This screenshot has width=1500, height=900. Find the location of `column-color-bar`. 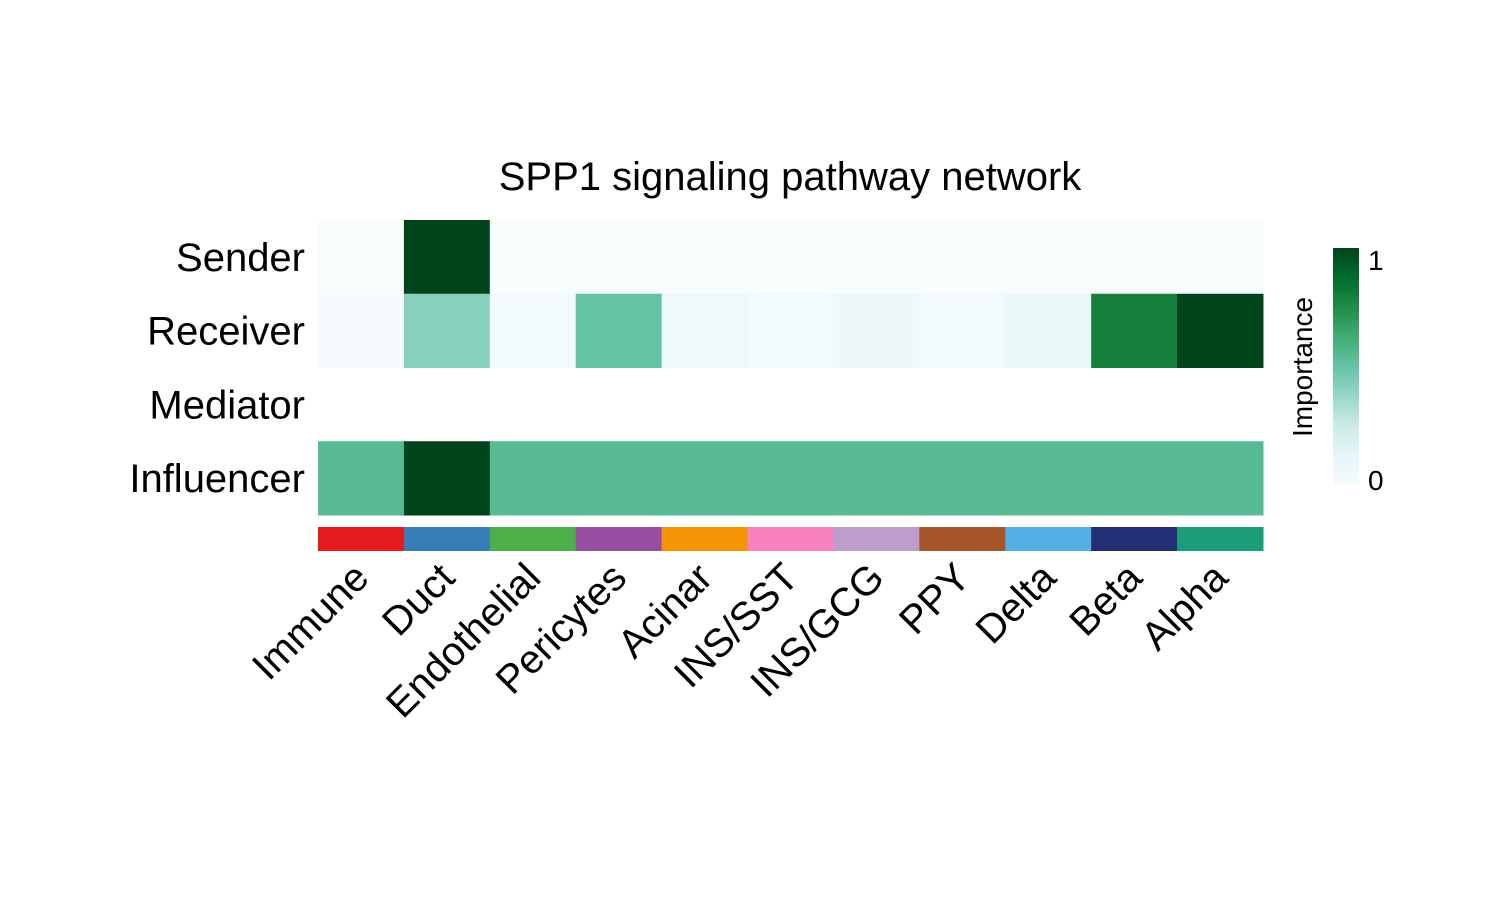

column-color-bar is located at coordinates (791, 539).